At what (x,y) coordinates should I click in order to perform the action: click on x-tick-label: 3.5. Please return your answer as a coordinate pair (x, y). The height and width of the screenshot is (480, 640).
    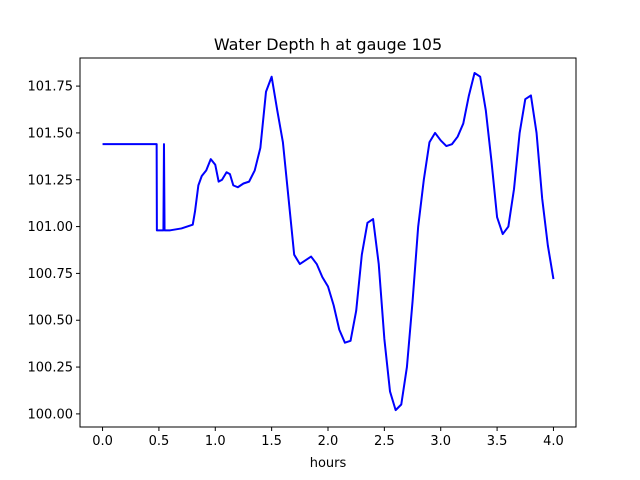
    Looking at the image, I should click on (497, 441).